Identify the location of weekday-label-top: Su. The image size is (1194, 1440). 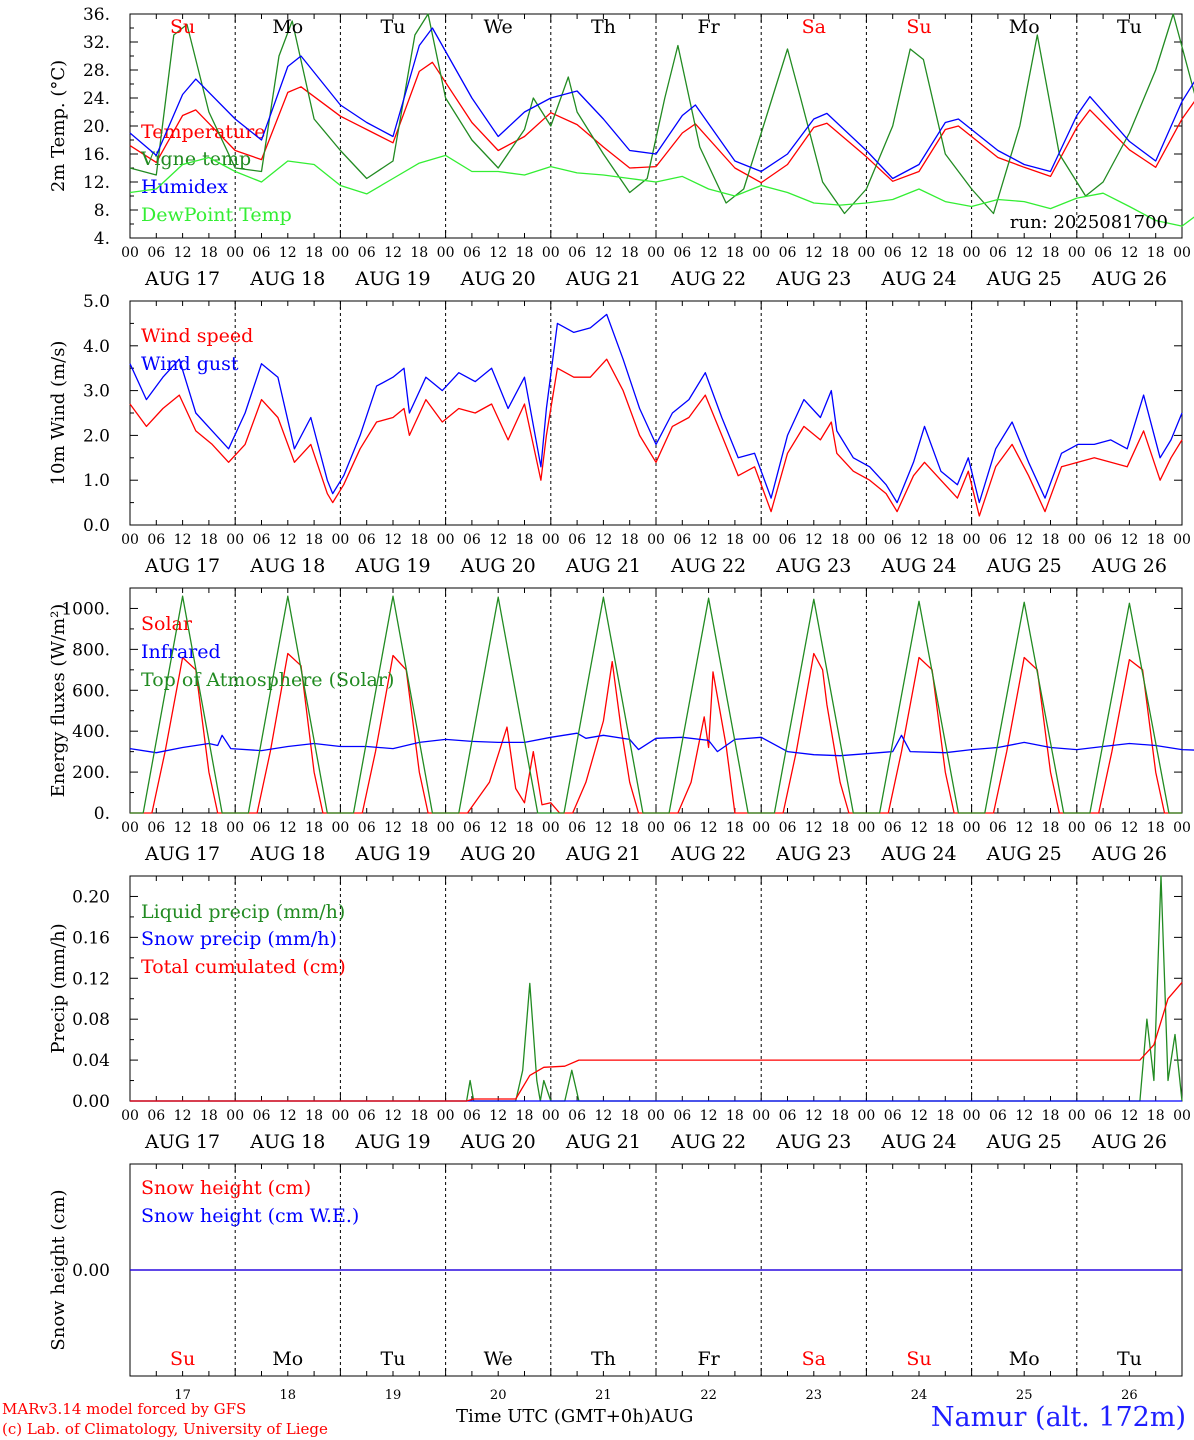
(918, 27).